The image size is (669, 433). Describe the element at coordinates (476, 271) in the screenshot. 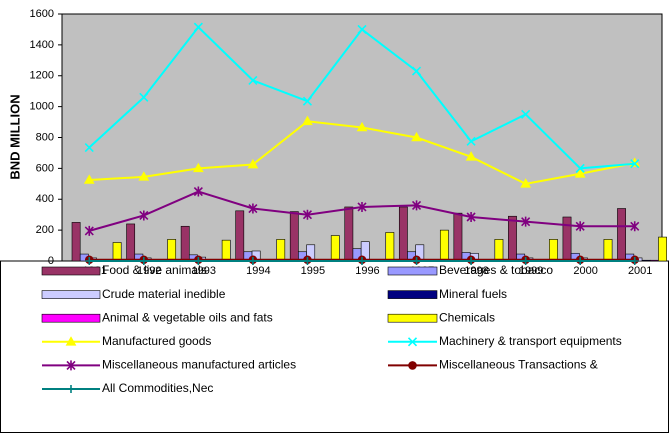

I see `x-tick-label: 1998` at that location.